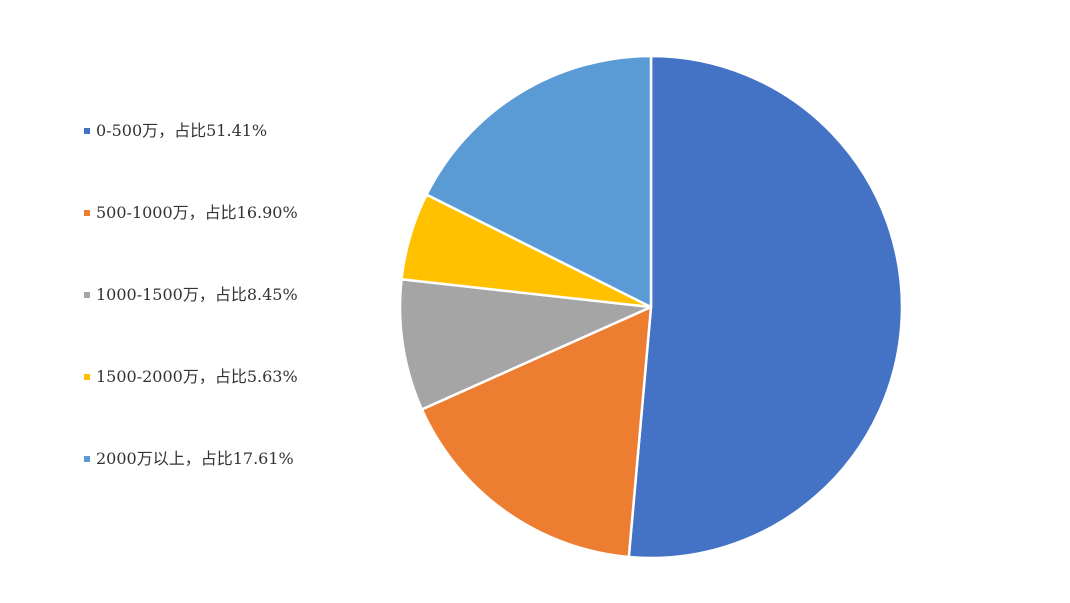 The height and width of the screenshot is (603, 1070). What do you see at coordinates (197, 212) in the screenshot?
I see `legend-label-2: 500-1000万，占比16.90%` at bounding box center [197, 212].